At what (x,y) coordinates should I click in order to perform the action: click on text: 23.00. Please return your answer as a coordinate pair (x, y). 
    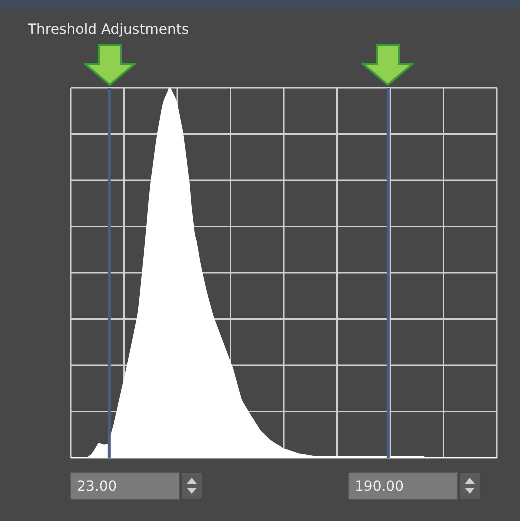
    Looking at the image, I should click on (125, 486).